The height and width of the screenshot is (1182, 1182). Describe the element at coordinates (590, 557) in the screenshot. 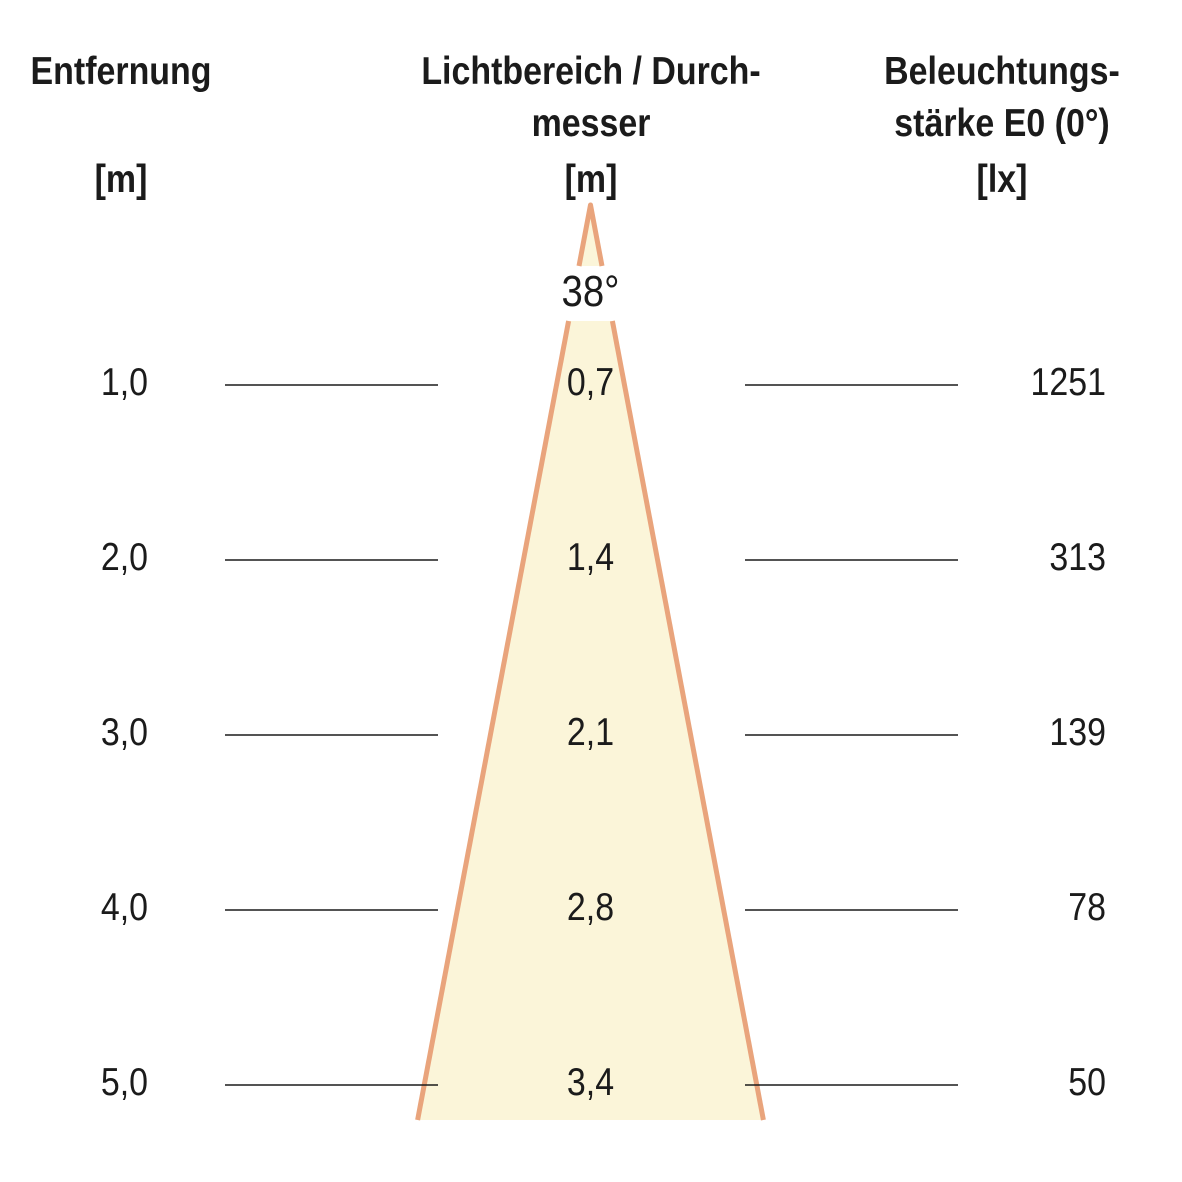

I see `diameter-value-2: 1,4` at that location.